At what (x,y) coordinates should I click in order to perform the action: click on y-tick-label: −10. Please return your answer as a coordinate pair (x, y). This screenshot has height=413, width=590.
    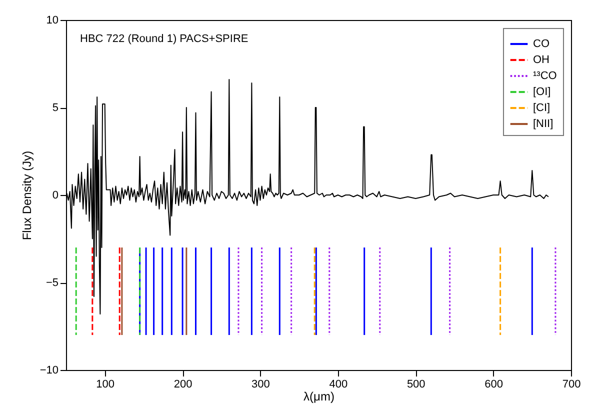
    Looking at the image, I should click on (49, 370).